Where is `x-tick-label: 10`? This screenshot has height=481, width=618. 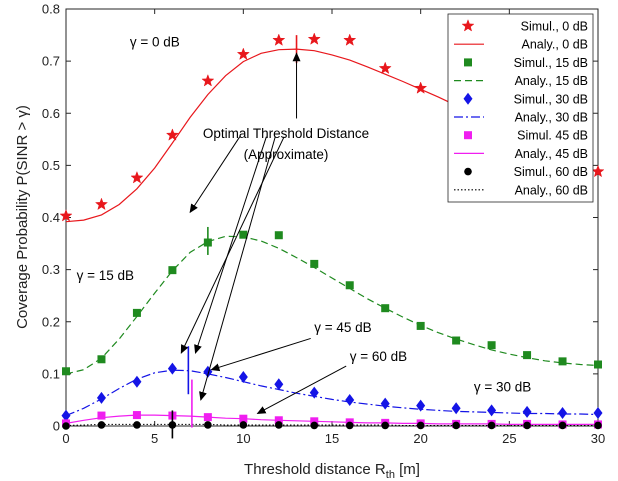 x-tick-label: 10 is located at coordinates (243, 438).